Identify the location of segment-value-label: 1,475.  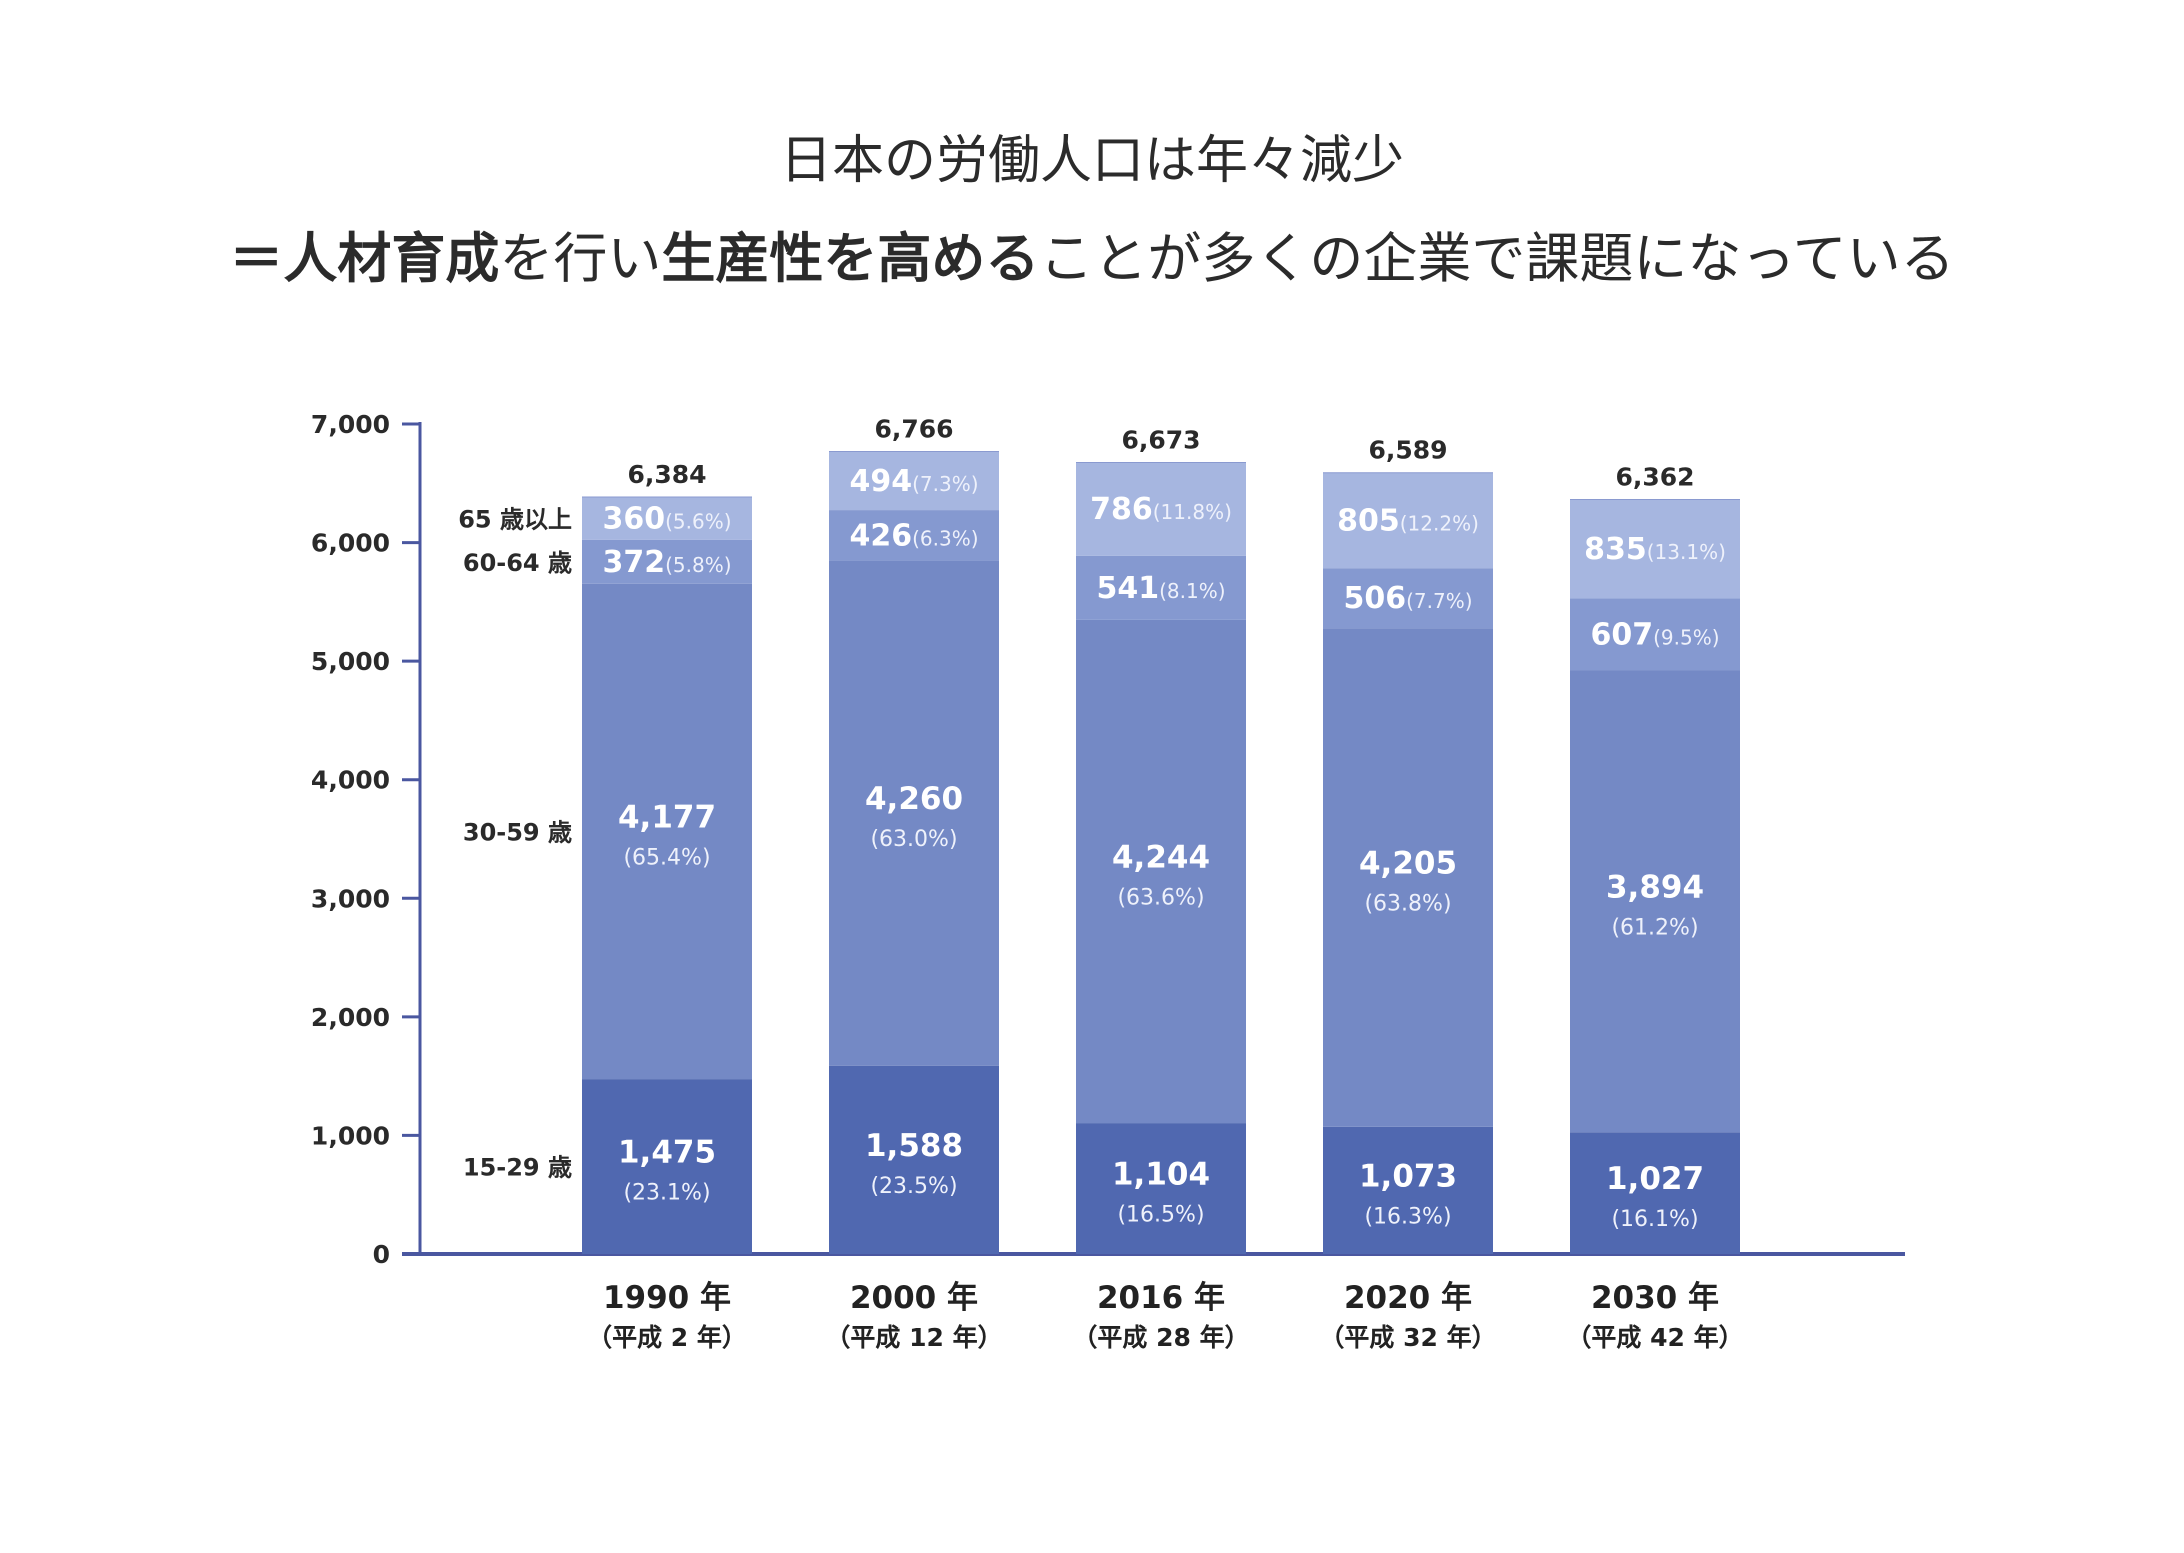
(667, 1153).